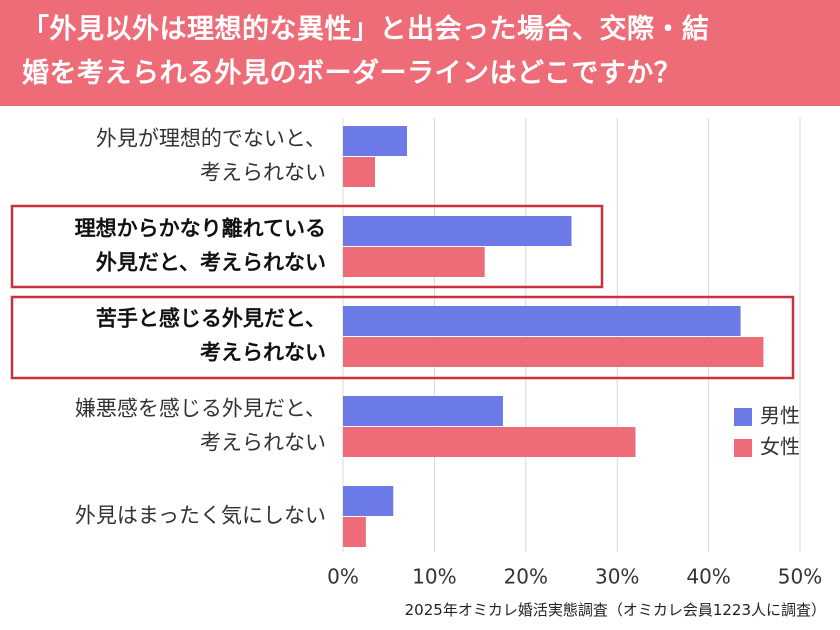 Image resolution: width=840 pixels, height=630 pixels. I want to click on category-label-4-0: 外見はまったく気にしない, so click(200, 516).